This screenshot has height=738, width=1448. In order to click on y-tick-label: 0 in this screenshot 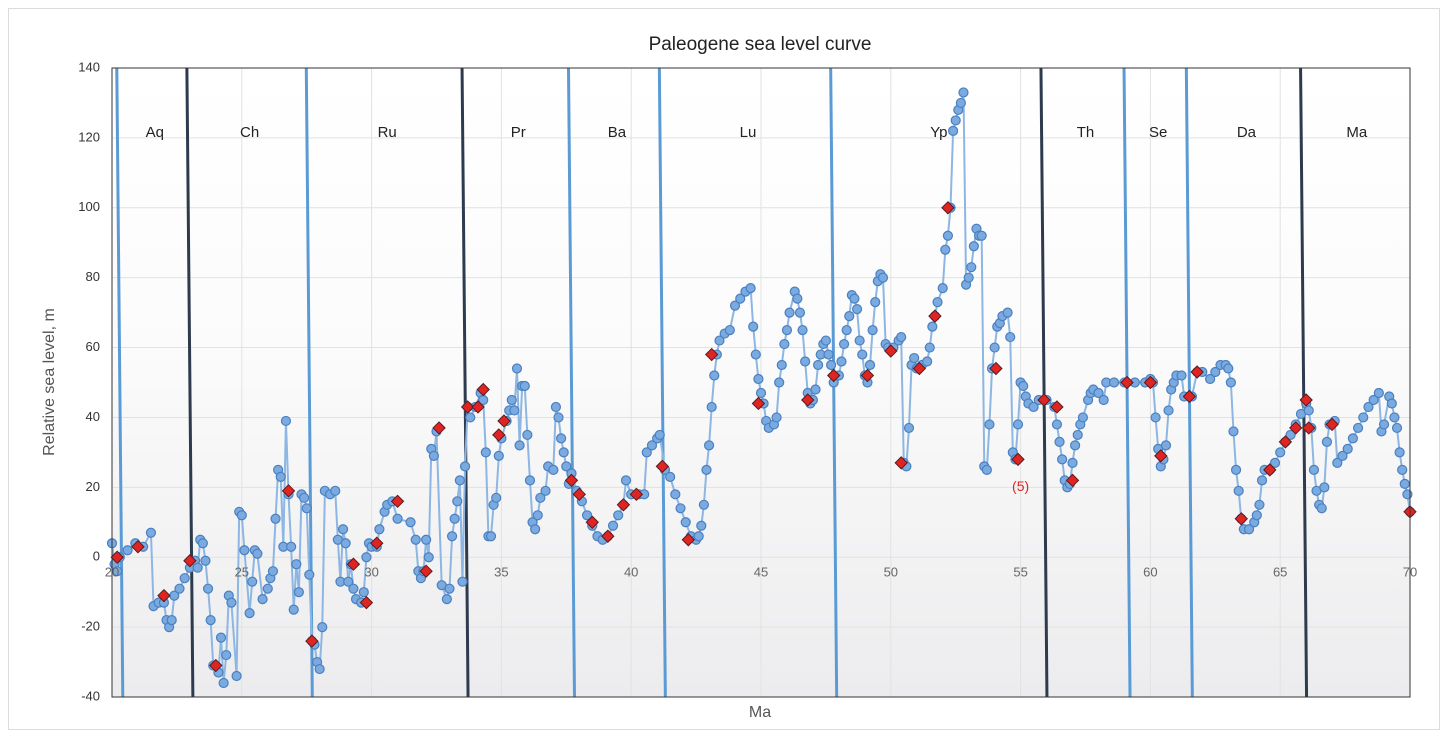, I will do `click(96, 556)`.